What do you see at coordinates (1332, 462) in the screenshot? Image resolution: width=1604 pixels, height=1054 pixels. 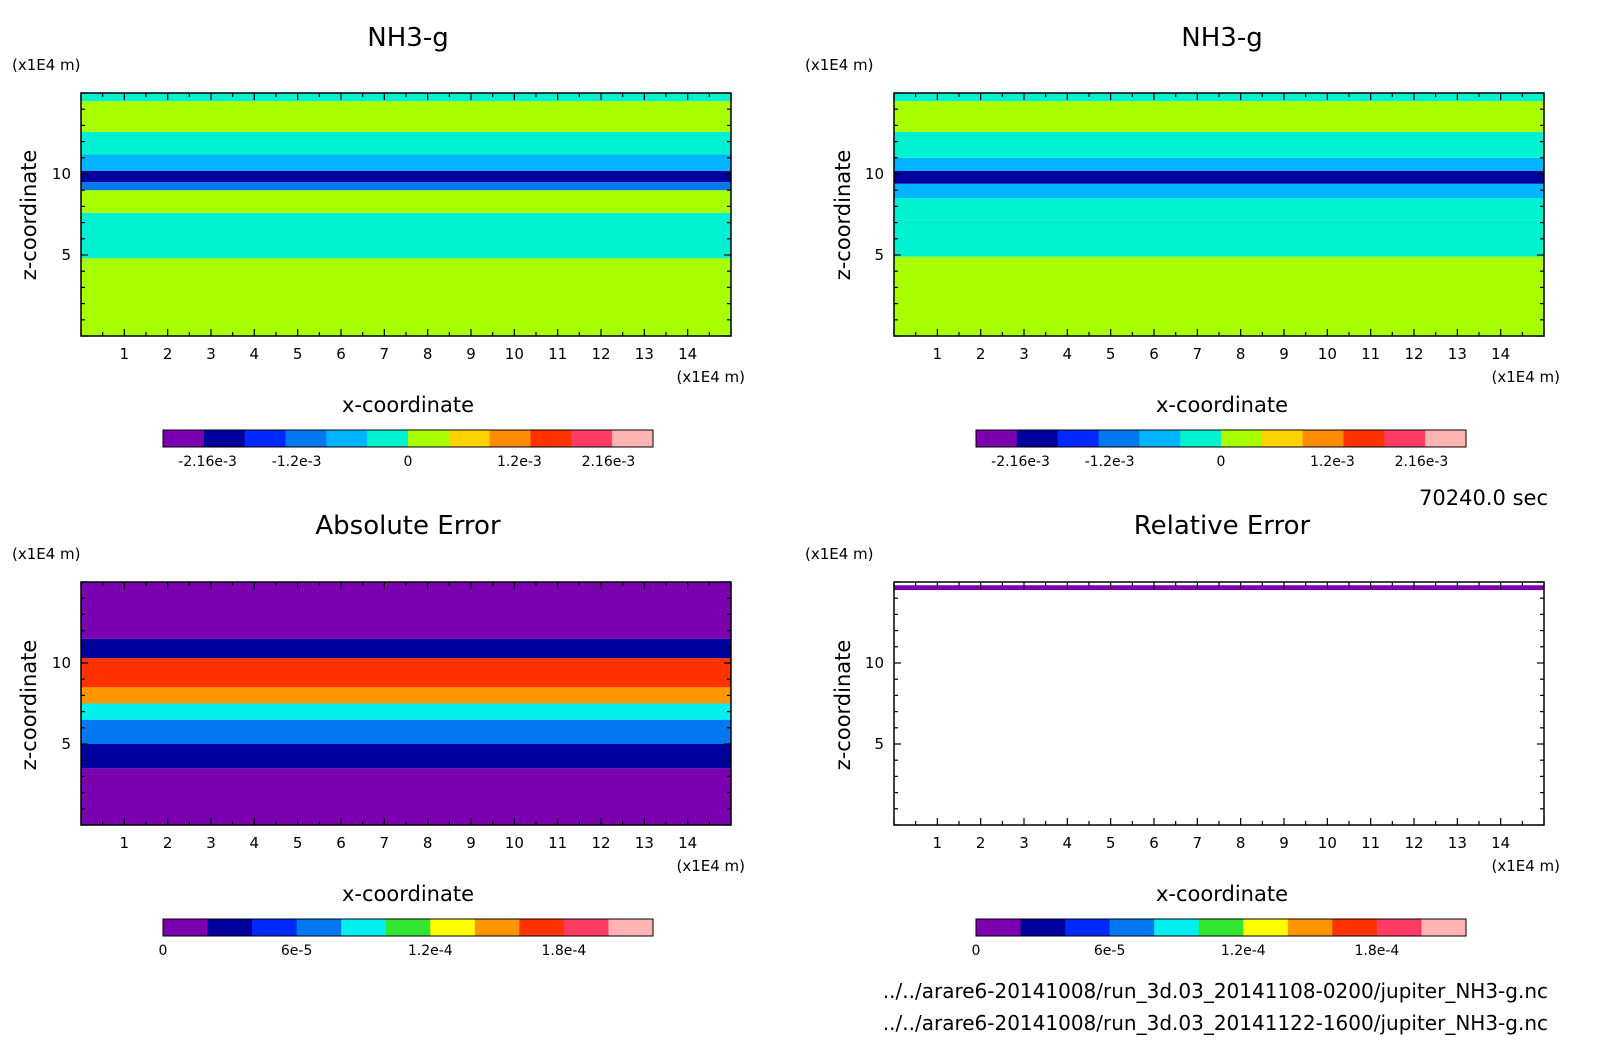 I see `colorbar-tick-label: 1.2e-3` at bounding box center [1332, 462].